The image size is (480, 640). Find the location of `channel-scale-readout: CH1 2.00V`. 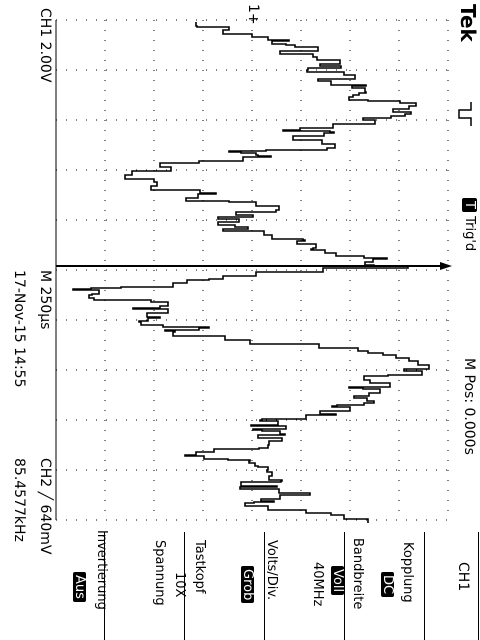

channel-scale-readout: CH1 2.00V is located at coordinates (45, 45).